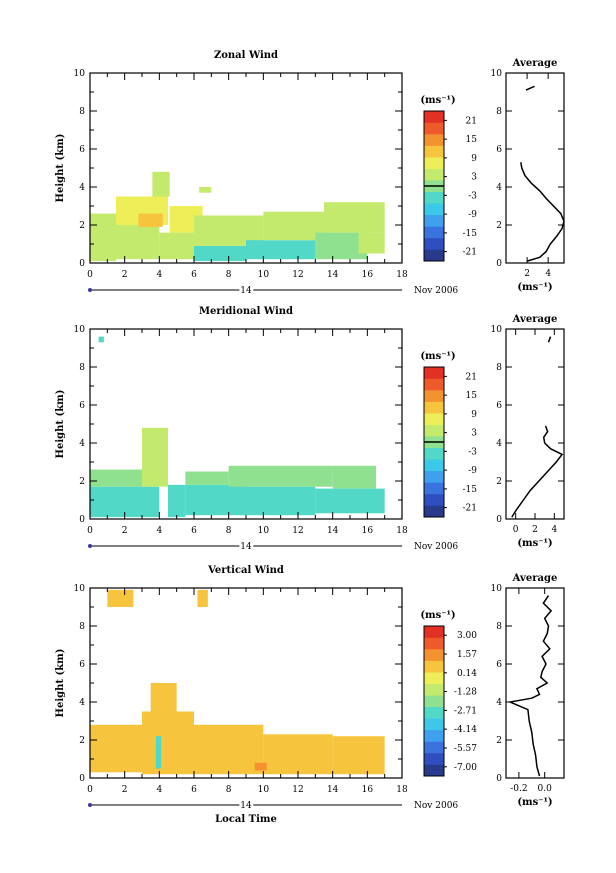  Describe the element at coordinates (465, 693) in the screenshot. I see `colorbar-tick-label: -1.28` at that location.